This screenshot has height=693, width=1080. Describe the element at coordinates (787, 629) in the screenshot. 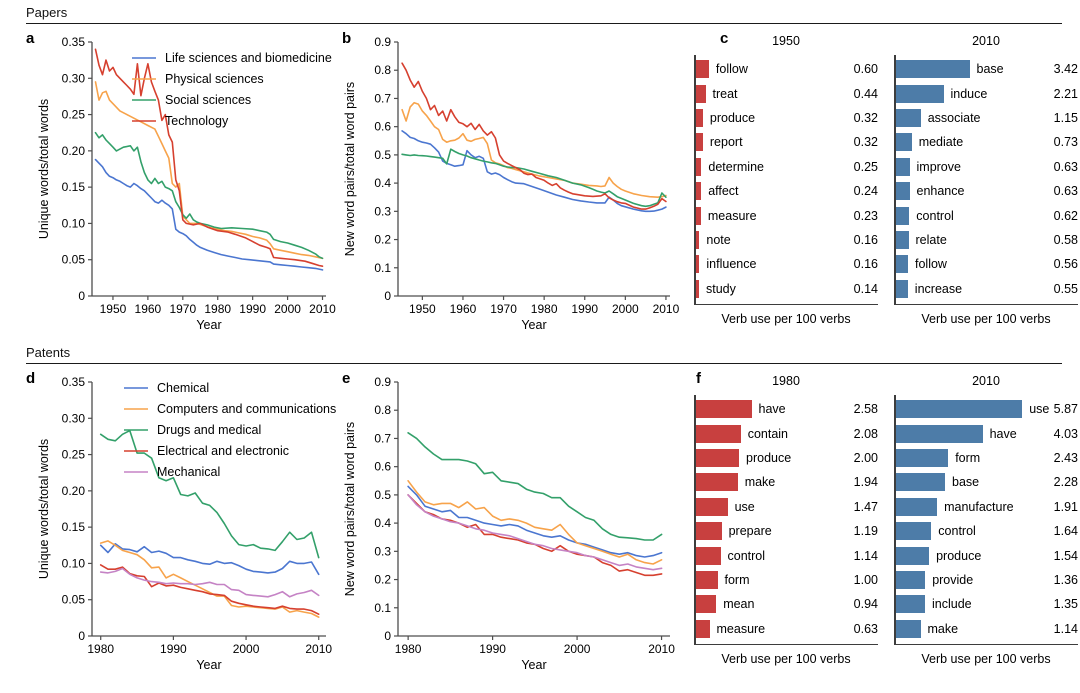

I see `bar-row: measure 0.63` at that location.